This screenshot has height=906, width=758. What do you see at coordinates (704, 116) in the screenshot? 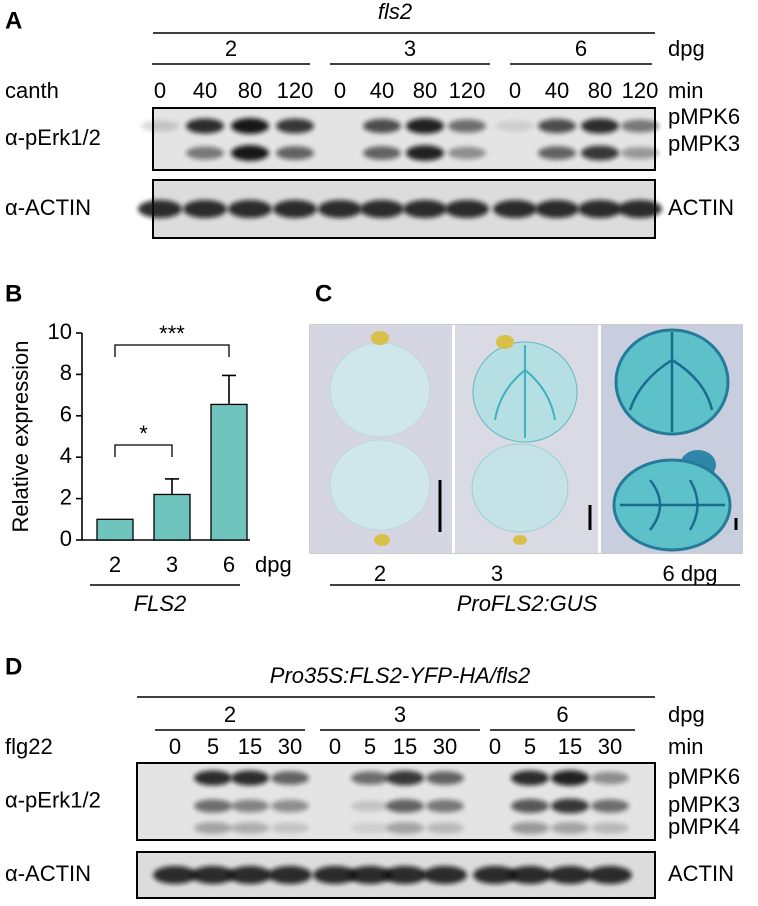
I see `band-name: pMPK6` at bounding box center [704, 116].